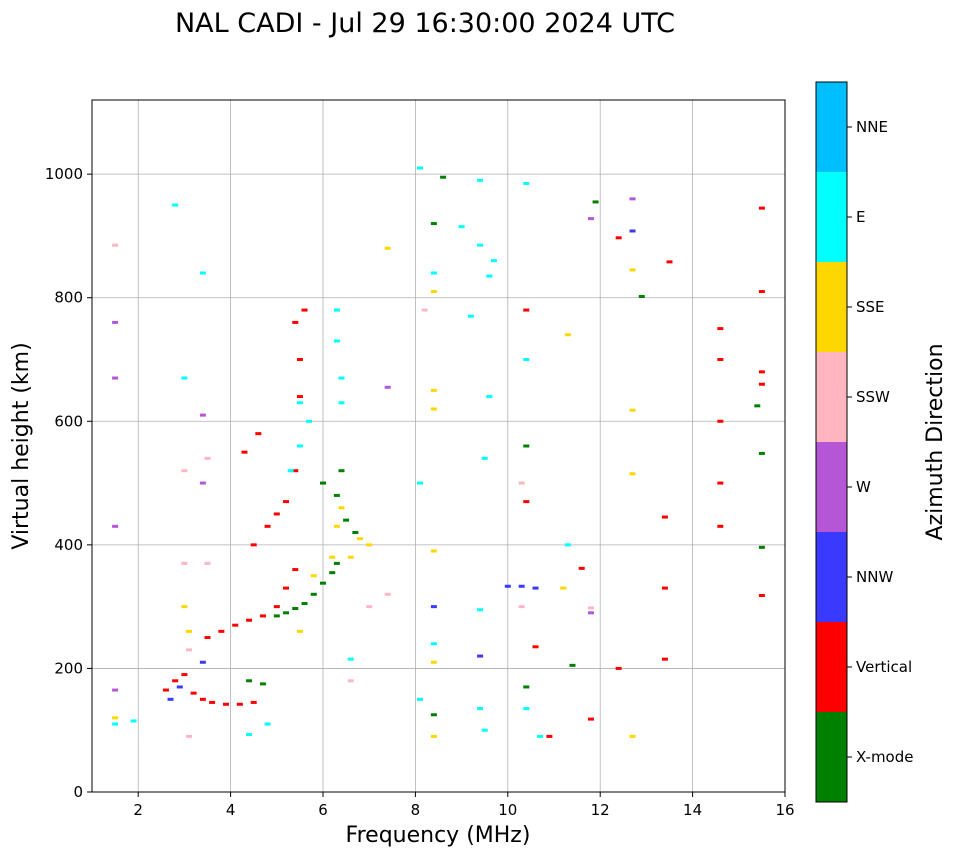  What do you see at coordinates (416, 810) in the screenshot?
I see `x-tick-label: 8` at bounding box center [416, 810].